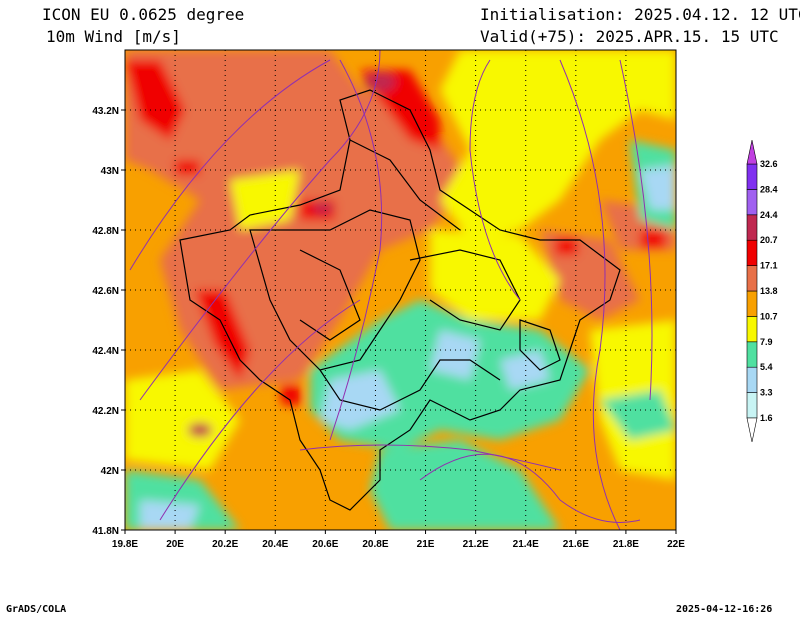  What do you see at coordinates (752, 430) in the screenshot?
I see `legend-low-arrow` at bounding box center [752, 430].